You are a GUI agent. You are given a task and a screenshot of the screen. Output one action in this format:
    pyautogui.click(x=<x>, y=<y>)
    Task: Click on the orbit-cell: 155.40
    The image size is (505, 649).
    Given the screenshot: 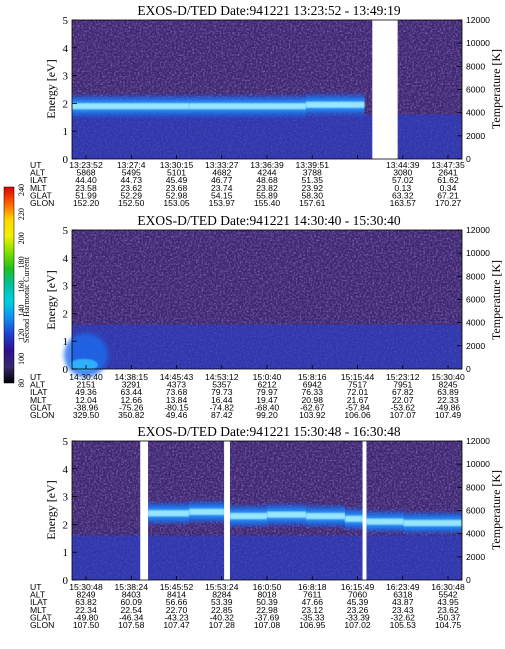 What is the action you would take?
    pyautogui.click(x=267, y=203)
    